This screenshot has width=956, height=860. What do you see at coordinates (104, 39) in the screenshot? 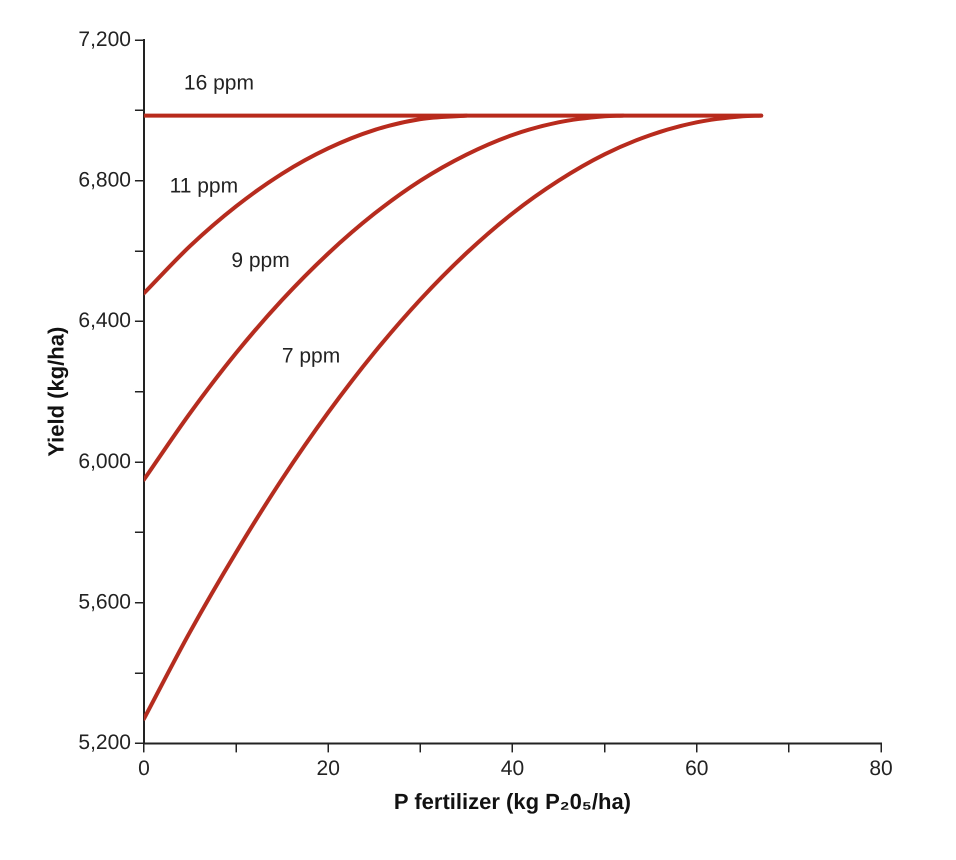
I see `y-tick-label: 7,200` at bounding box center [104, 39].